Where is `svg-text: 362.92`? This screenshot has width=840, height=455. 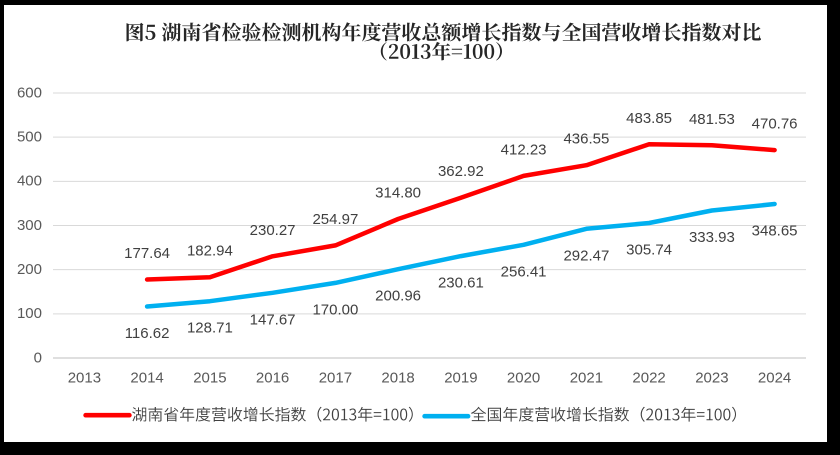
svg-text: 362.92 is located at coordinates (461, 171).